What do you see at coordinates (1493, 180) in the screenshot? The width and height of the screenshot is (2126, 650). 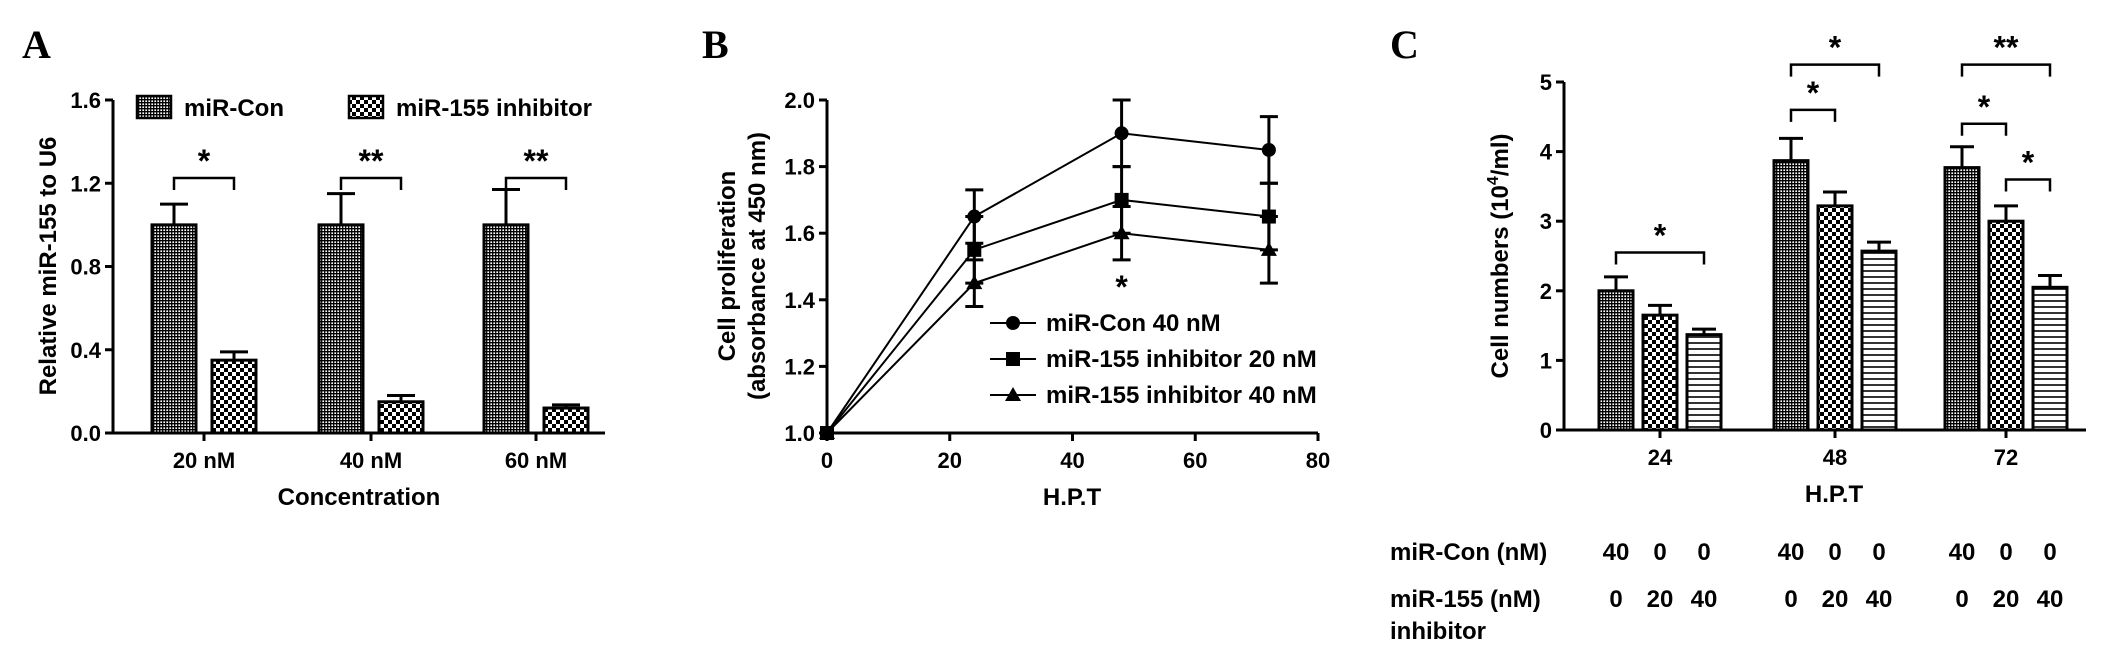 I see `y-axis-title-sup: 4` at bounding box center [1493, 180].